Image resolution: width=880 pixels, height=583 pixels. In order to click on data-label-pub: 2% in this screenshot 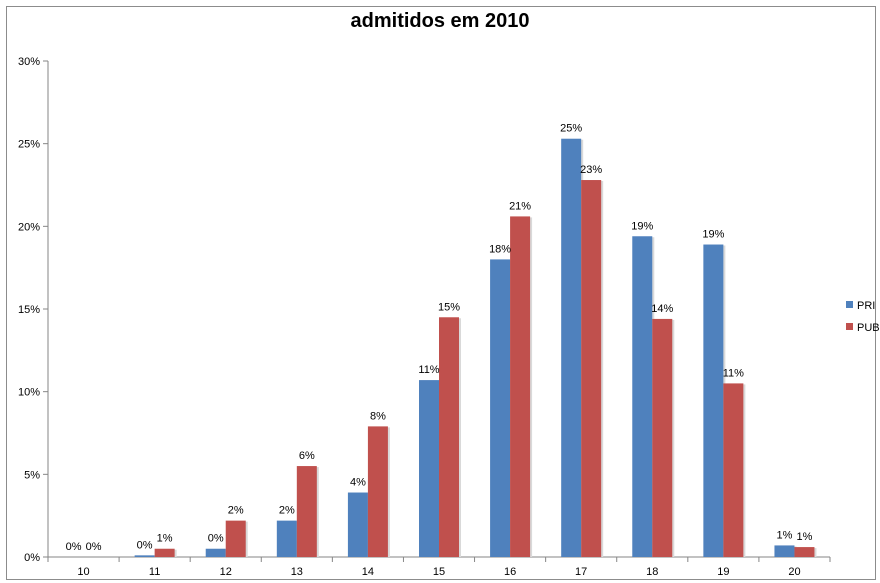, I will do `click(236, 511)`.